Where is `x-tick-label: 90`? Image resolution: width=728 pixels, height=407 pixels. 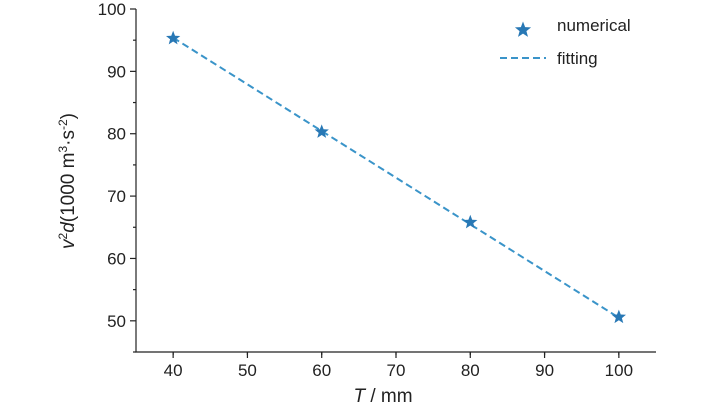 x-tick-label: 90 is located at coordinates (544, 370).